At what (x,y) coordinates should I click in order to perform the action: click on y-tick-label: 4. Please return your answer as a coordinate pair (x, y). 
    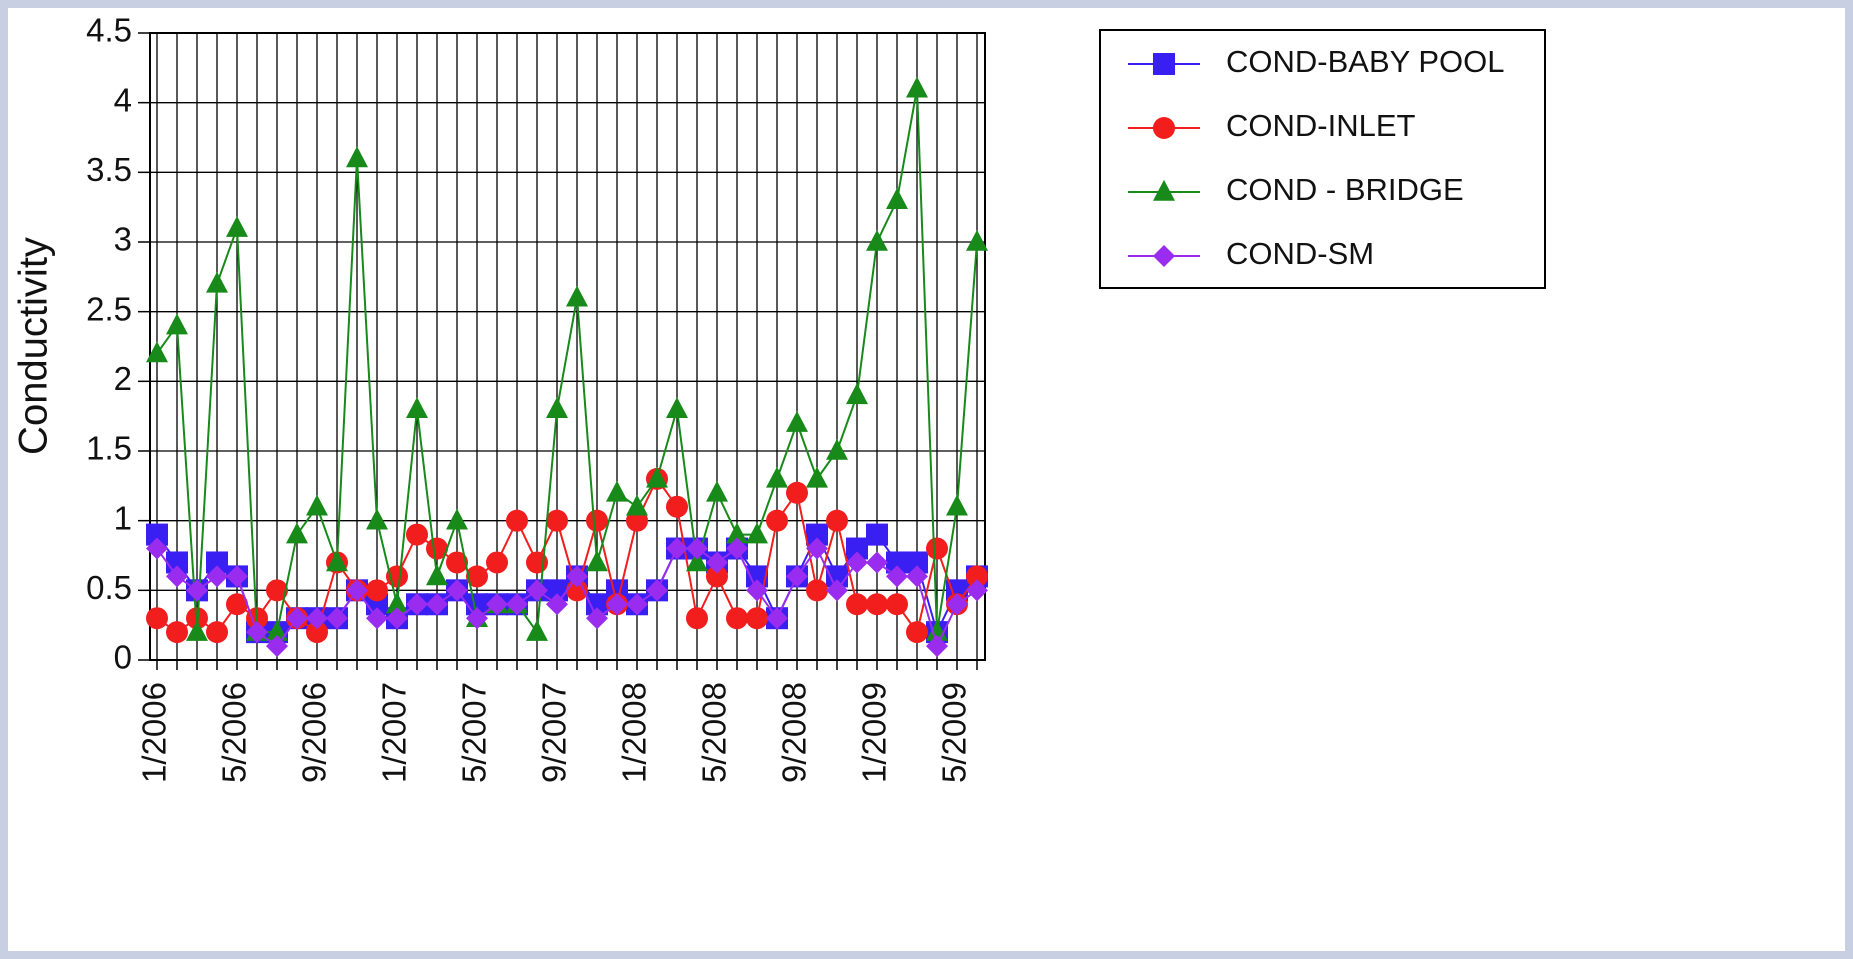
    Looking at the image, I should click on (123, 99).